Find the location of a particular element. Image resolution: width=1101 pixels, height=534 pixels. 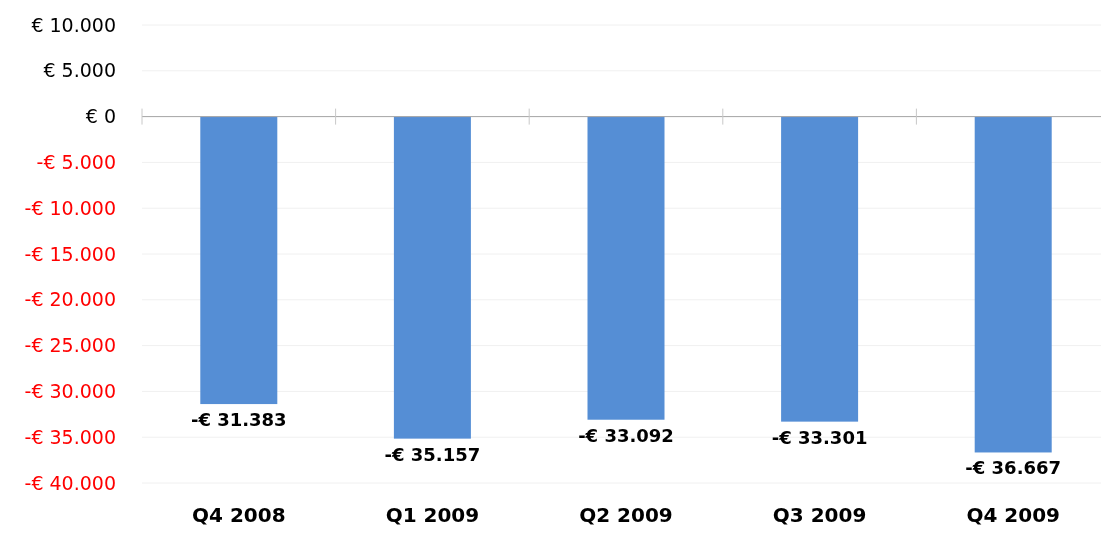

y-tick-label: € 5.000 is located at coordinates (79, 70).